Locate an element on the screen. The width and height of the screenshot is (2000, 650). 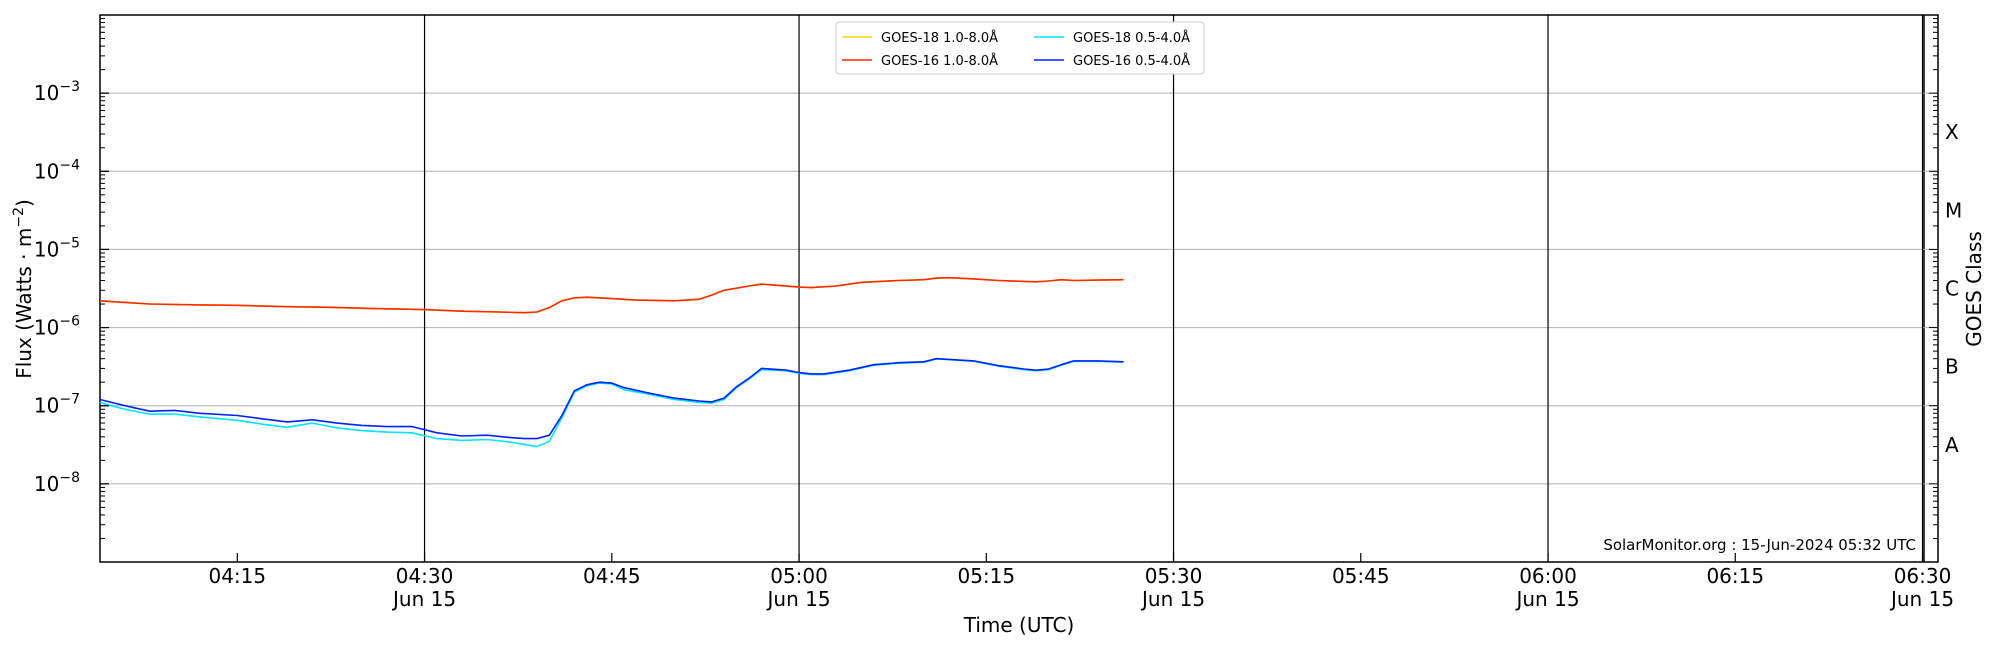
x-tick-label: 04:15 is located at coordinates (237, 576).